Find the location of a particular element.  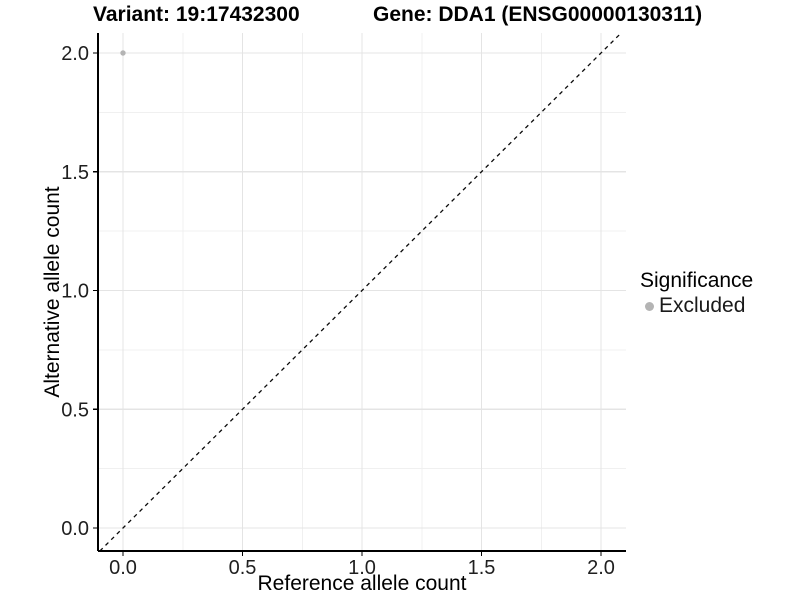

legend-item-excluded: Excluded is located at coordinates (719, 306).